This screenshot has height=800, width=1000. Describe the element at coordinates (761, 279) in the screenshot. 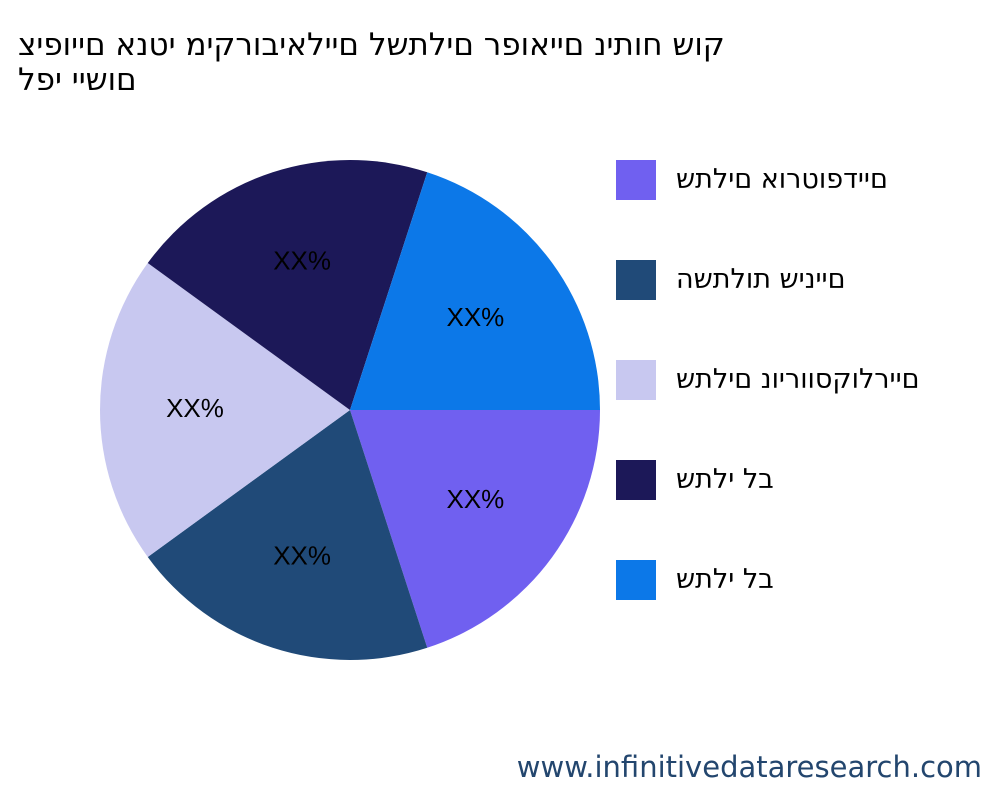

I see `legend-label: םייניש תולתשה` at that location.